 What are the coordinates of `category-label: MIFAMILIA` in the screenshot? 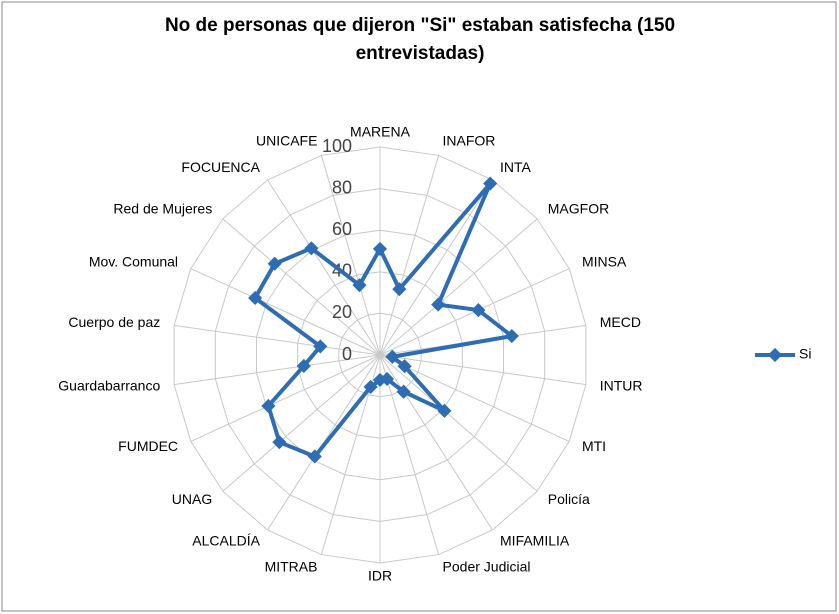 It's located at (535, 540).